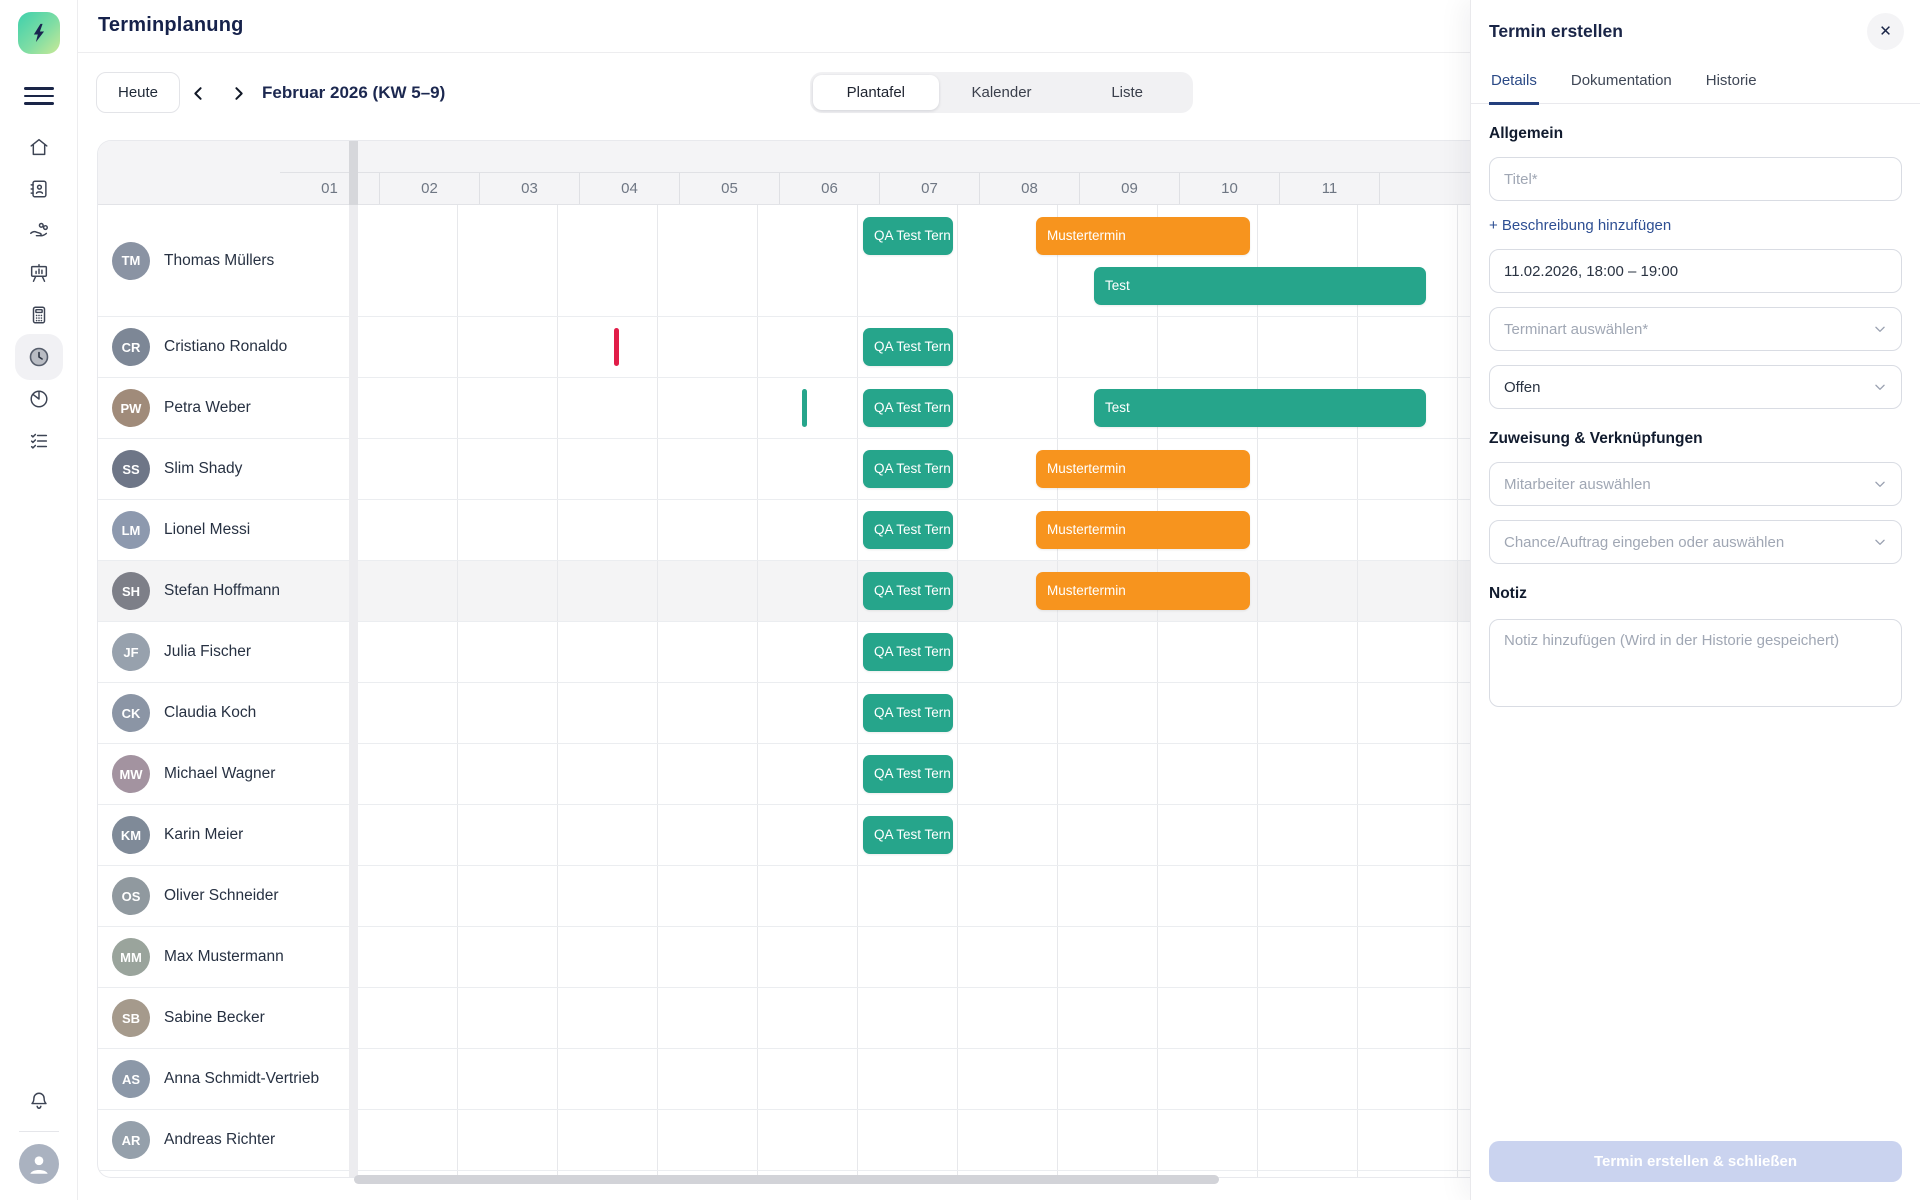  I want to click on chevron-right-icon, so click(238, 93).